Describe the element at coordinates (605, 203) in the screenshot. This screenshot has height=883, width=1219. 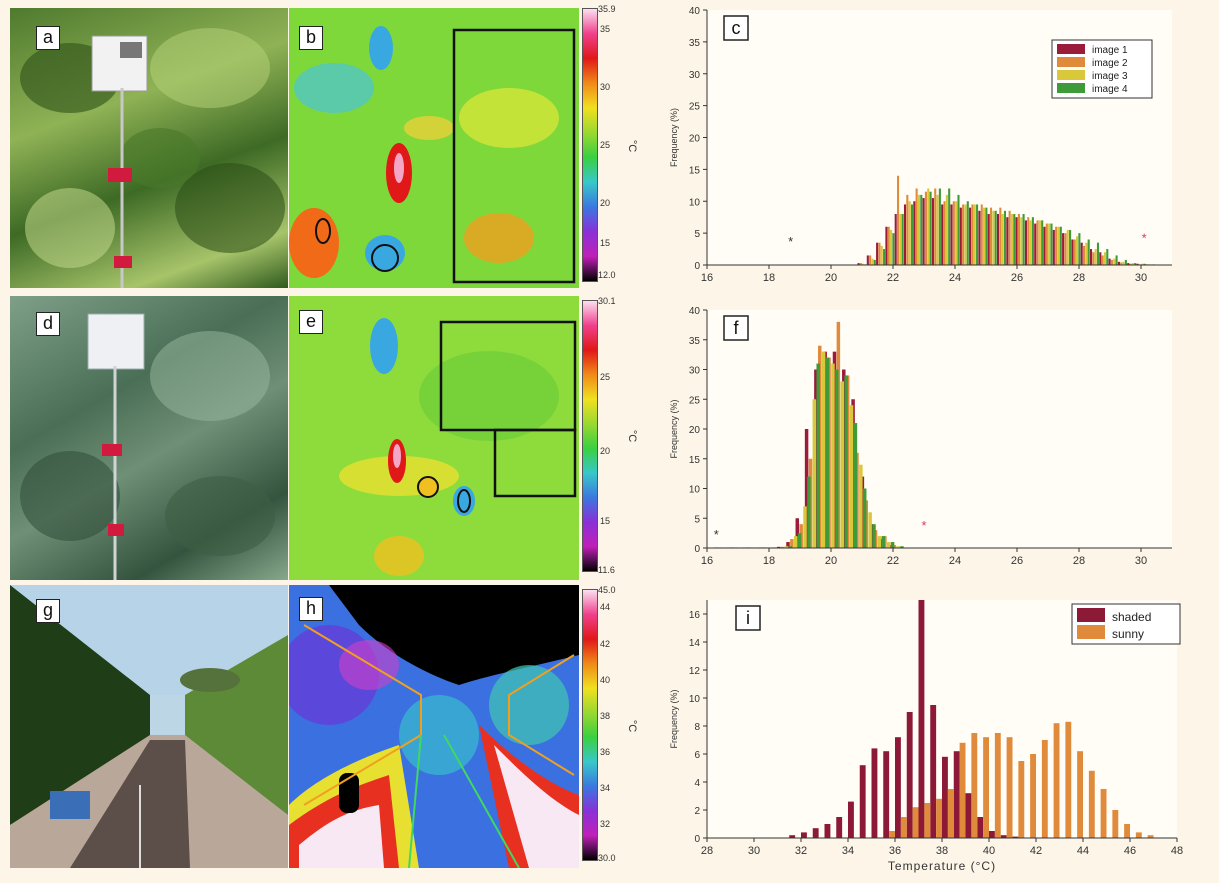
I see `colorbar-b-tick: 20` at that location.